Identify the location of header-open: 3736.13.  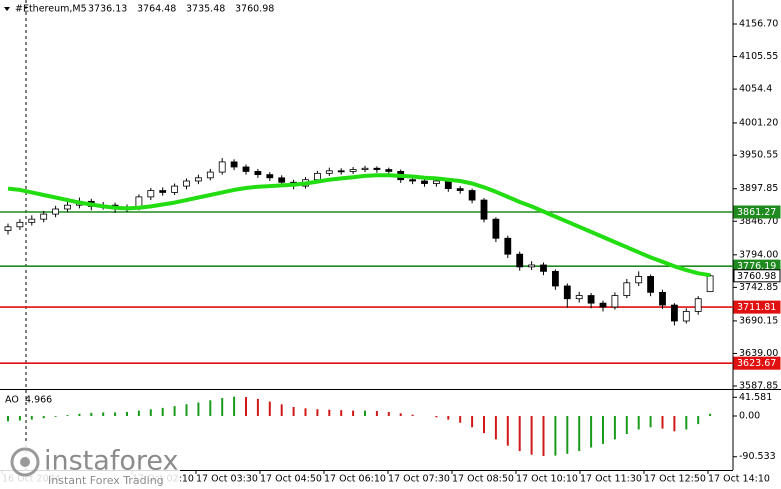
(107, 9).